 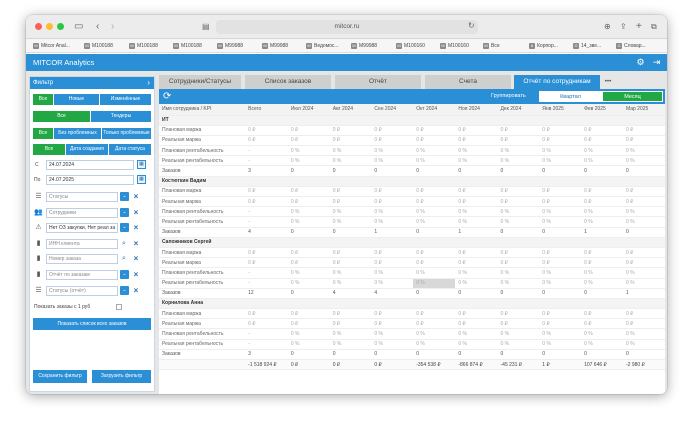 I want to click on bookmark-item: M Все, so click(x=491, y=46).